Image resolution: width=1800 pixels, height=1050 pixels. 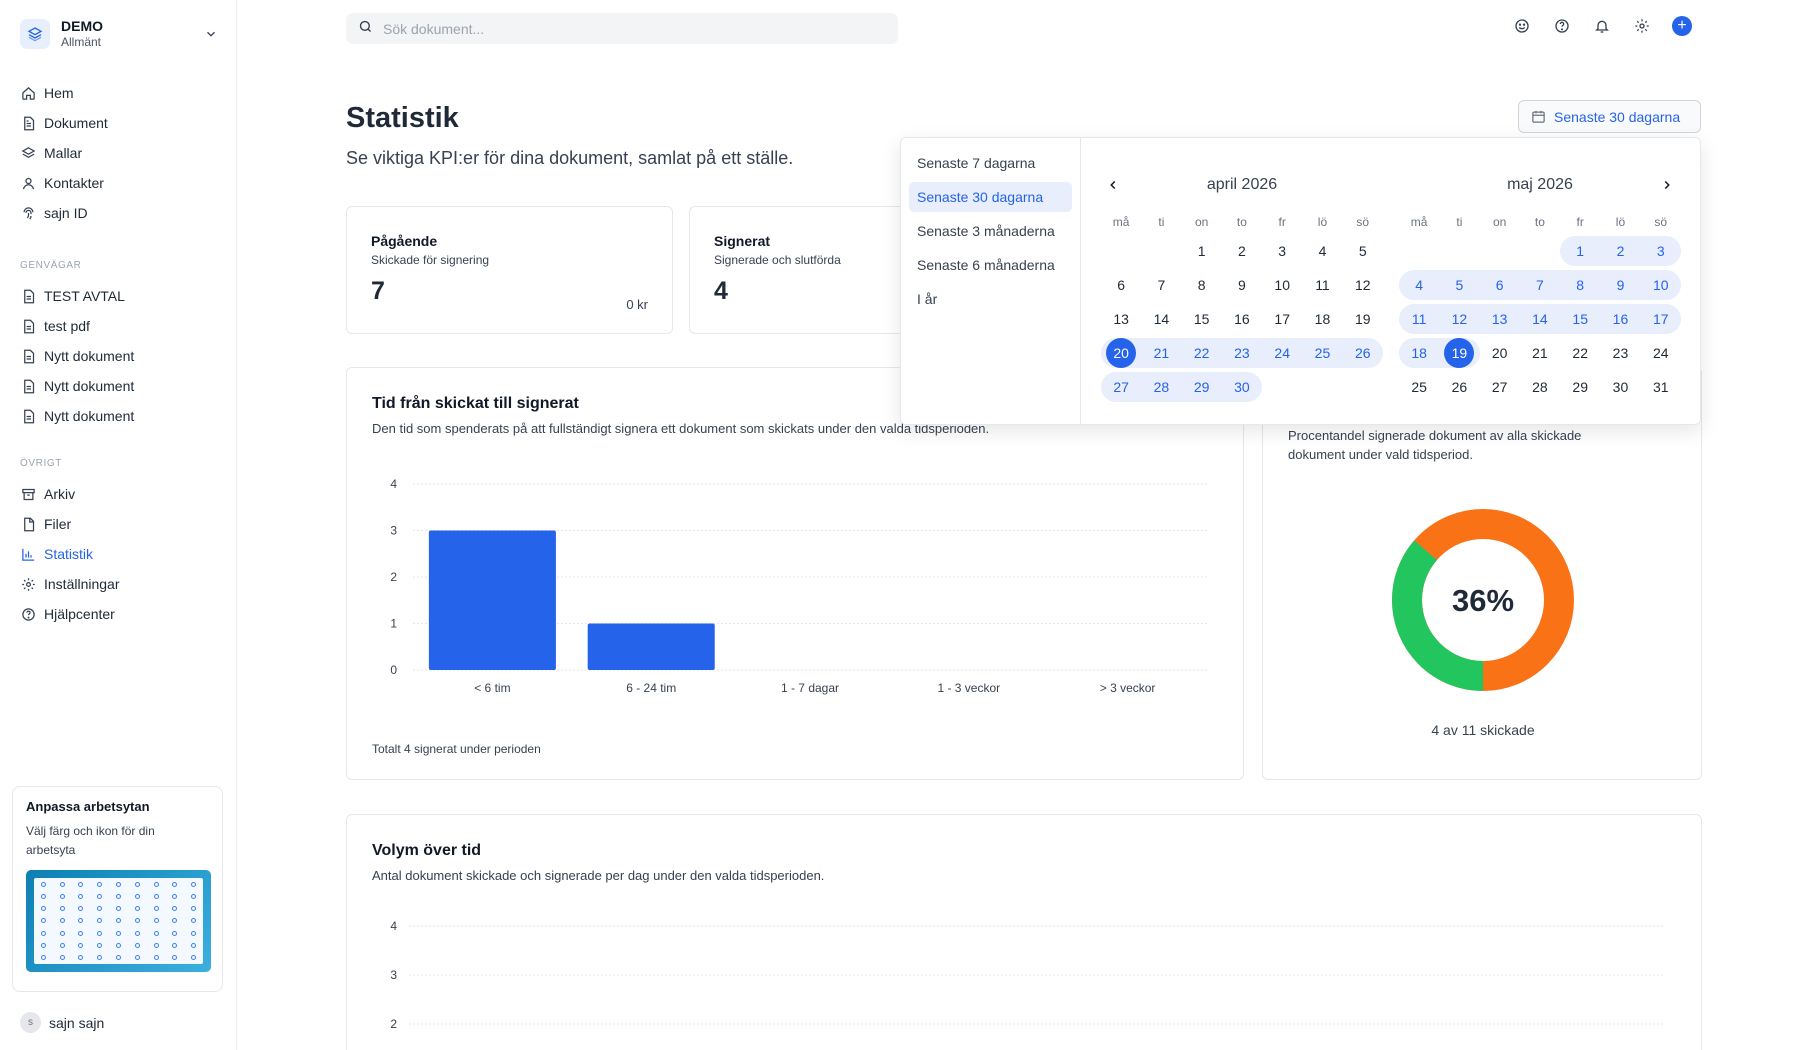 What do you see at coordinates (1660, 387) in the screenshot?
I see `calendar-day: 31` at bounding box center [1660, 387].